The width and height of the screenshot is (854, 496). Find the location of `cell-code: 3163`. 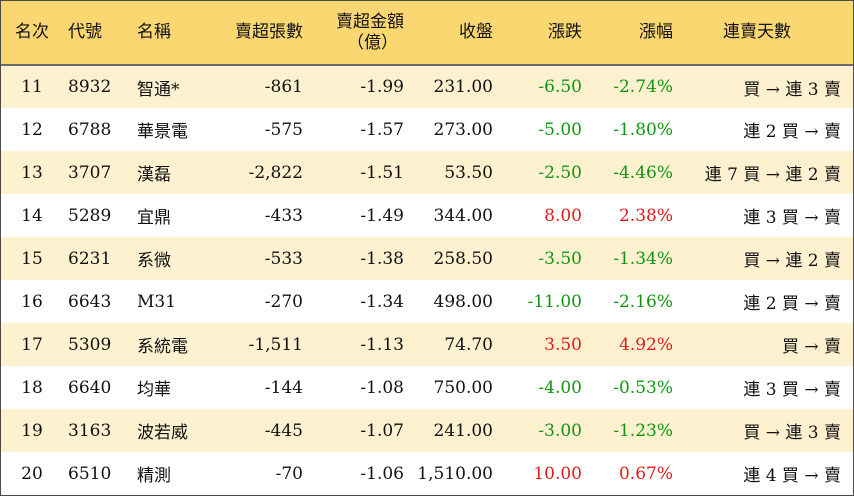

cell-code: 3163 is located at coordinates (90, 430).